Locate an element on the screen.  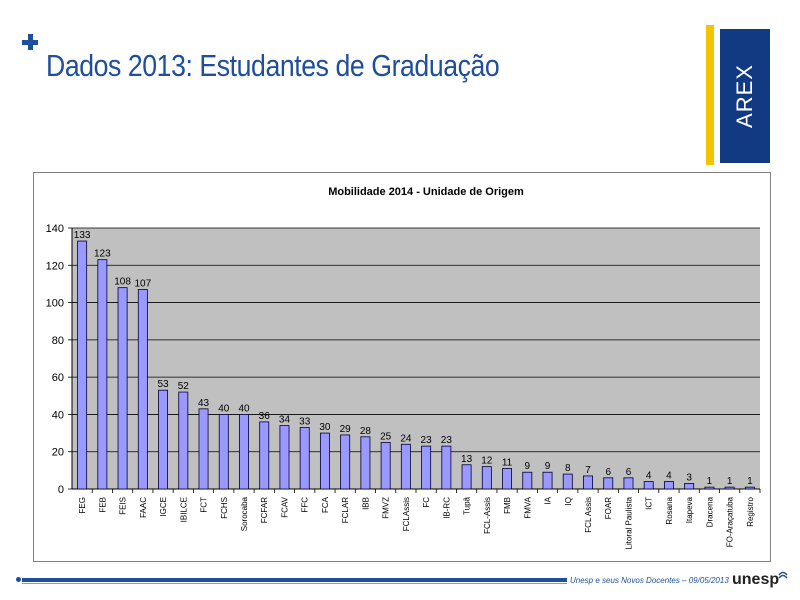
footer-text: Unesp e seus Novos Docentes – 09/05/2013 is located at coordinates (649, 580).